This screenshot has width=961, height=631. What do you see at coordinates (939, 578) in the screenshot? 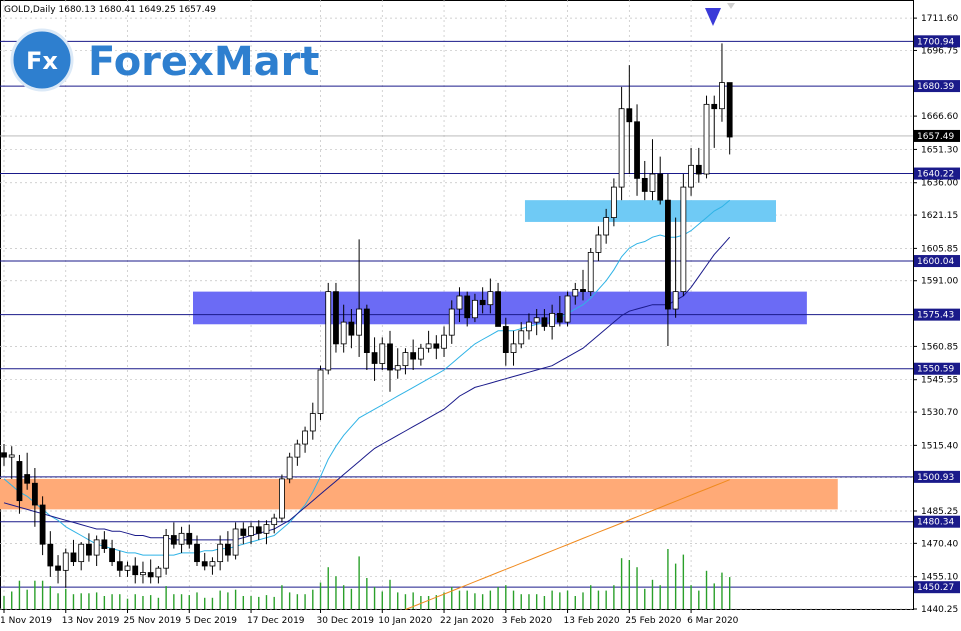
I see `y-tick-label: 1455.10` at bounding box center [939, 578].